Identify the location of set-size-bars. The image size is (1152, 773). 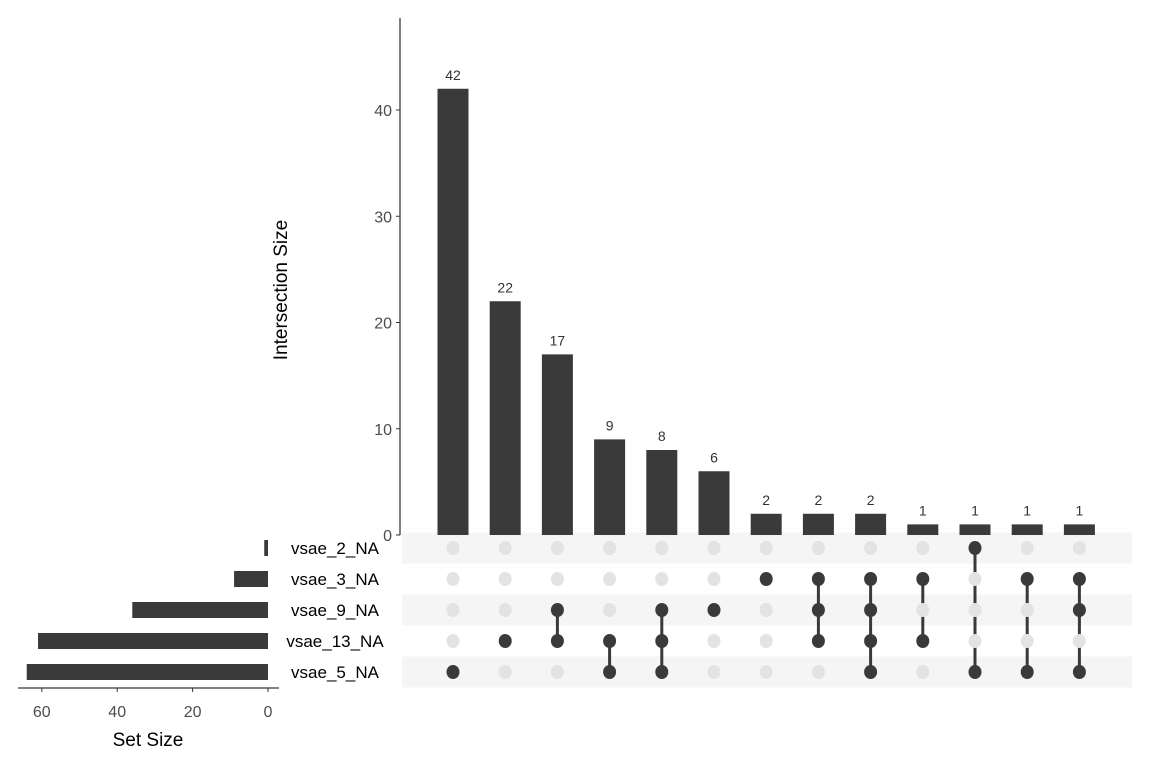
(147, 610).